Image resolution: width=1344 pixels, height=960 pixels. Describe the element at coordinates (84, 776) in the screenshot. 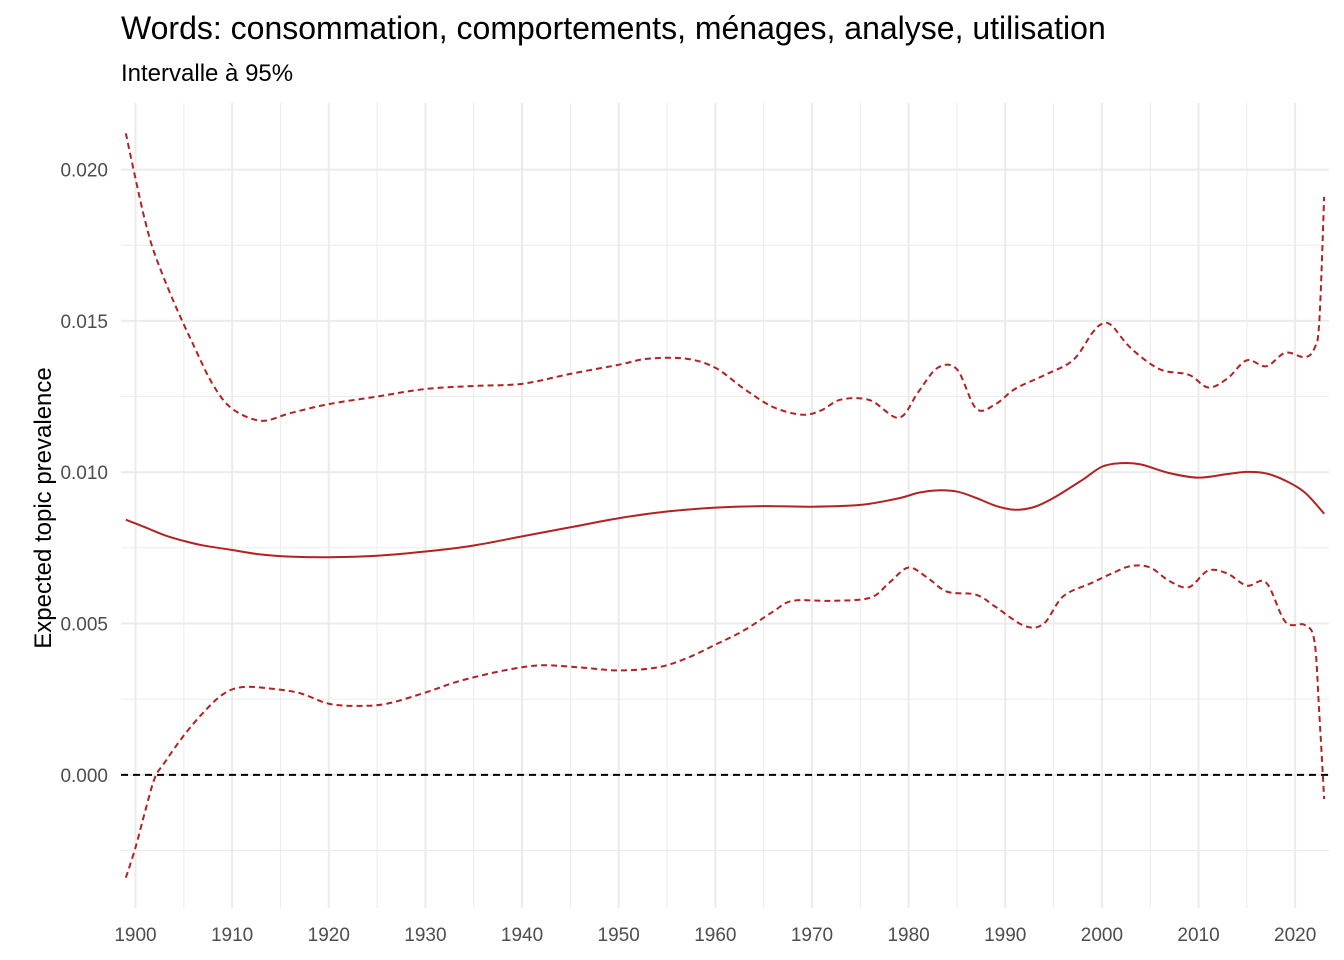

I see `y-tick-label: 0.000` at that location.